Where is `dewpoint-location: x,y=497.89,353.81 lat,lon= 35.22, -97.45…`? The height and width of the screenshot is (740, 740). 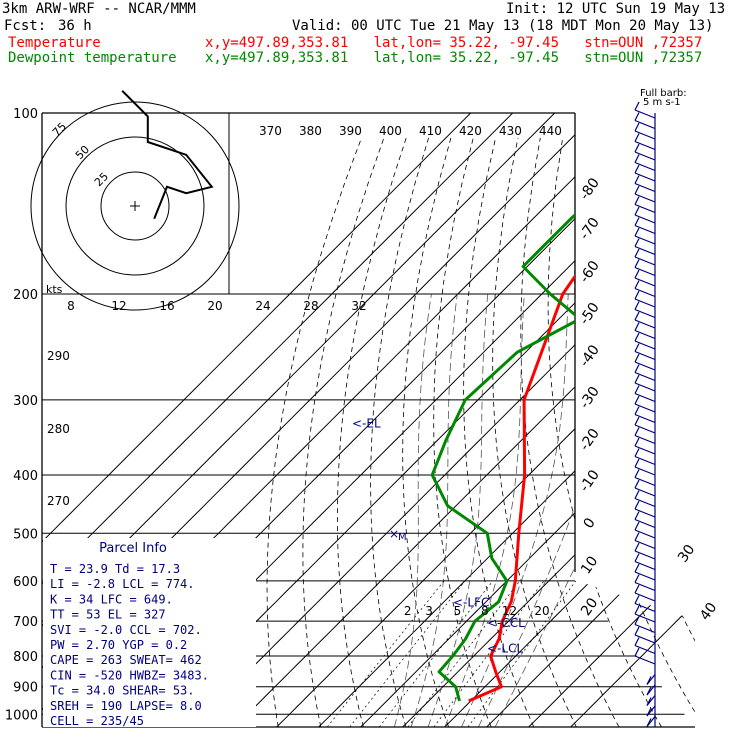
dewpoint-location: x,y=497.89,353.81 lat,lon= 35.22, -97.45… is located at coordinates (454, 58).